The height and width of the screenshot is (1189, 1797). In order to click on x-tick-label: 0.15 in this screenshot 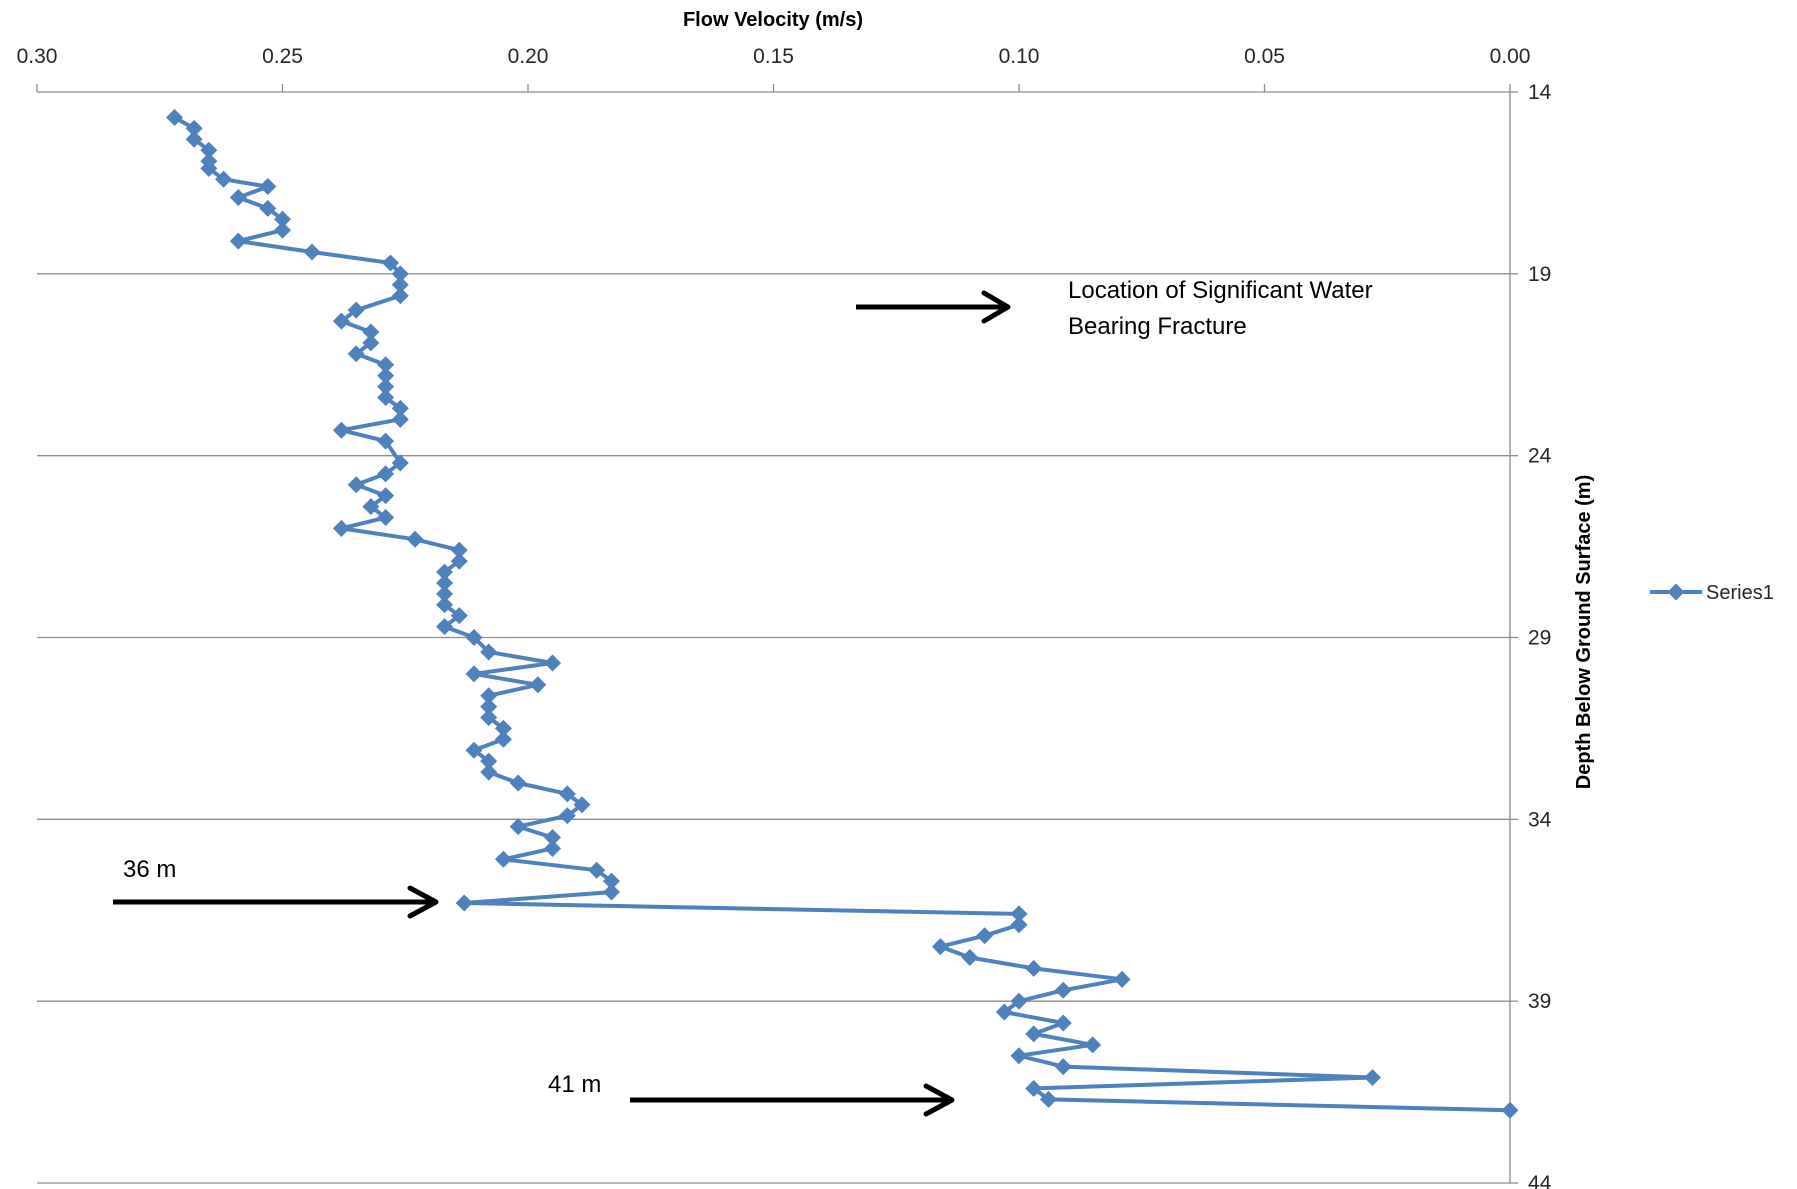, I will do `click(773, 56)`.